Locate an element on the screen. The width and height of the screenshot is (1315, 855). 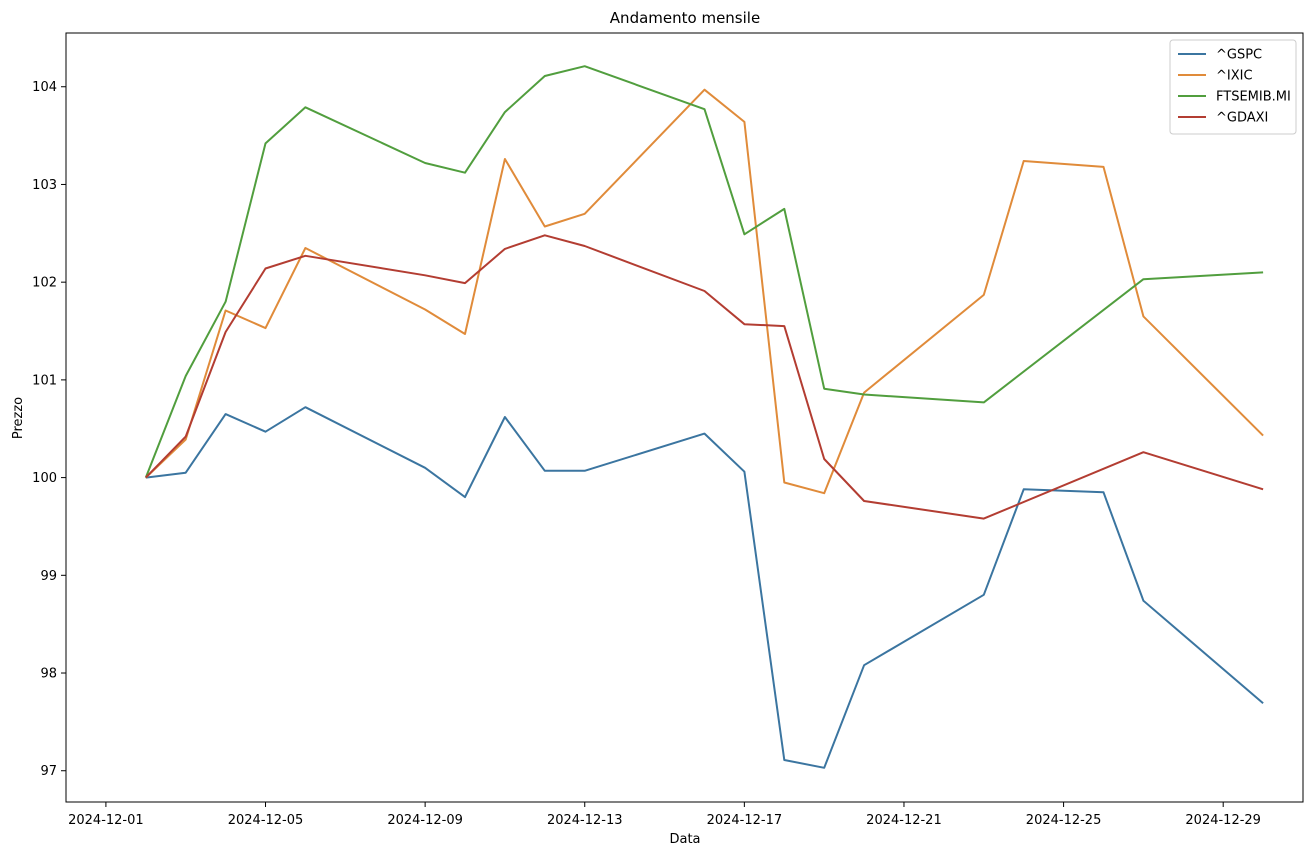
y-tick-label: 98 is located at coordinates (48, 674).